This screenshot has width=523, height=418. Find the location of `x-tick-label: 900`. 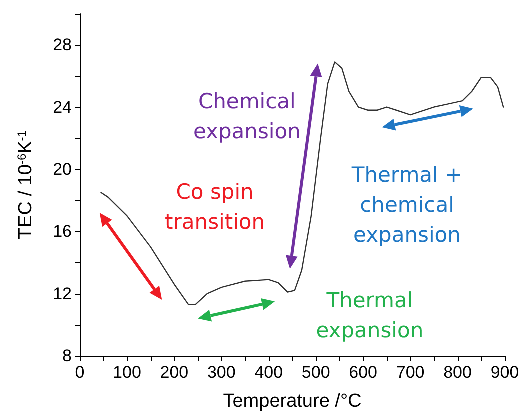

x-tick-label: 900 is located at coordinates (505, 372).